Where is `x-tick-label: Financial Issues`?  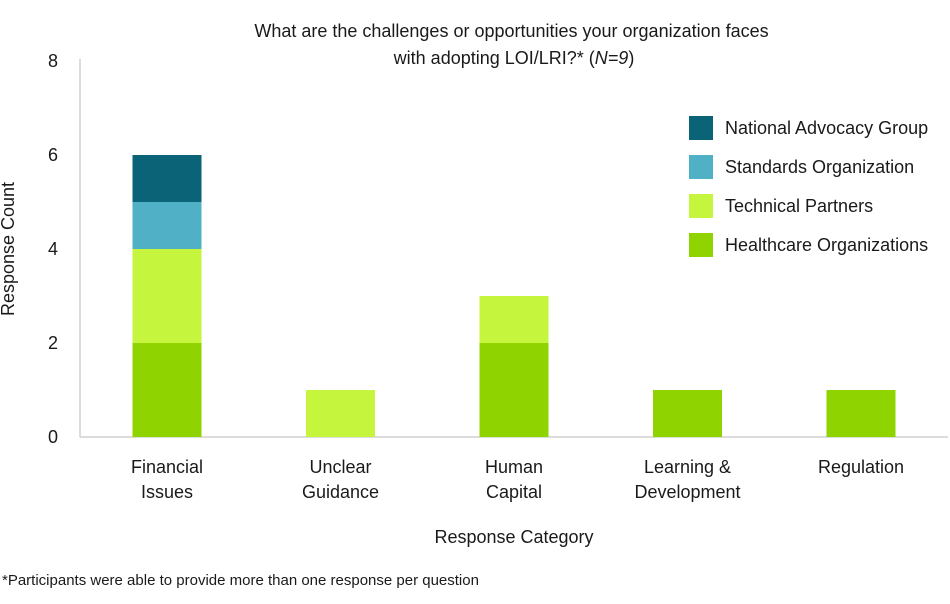
x-tick-label: Financial Issues is located at coordinates (167, 479).